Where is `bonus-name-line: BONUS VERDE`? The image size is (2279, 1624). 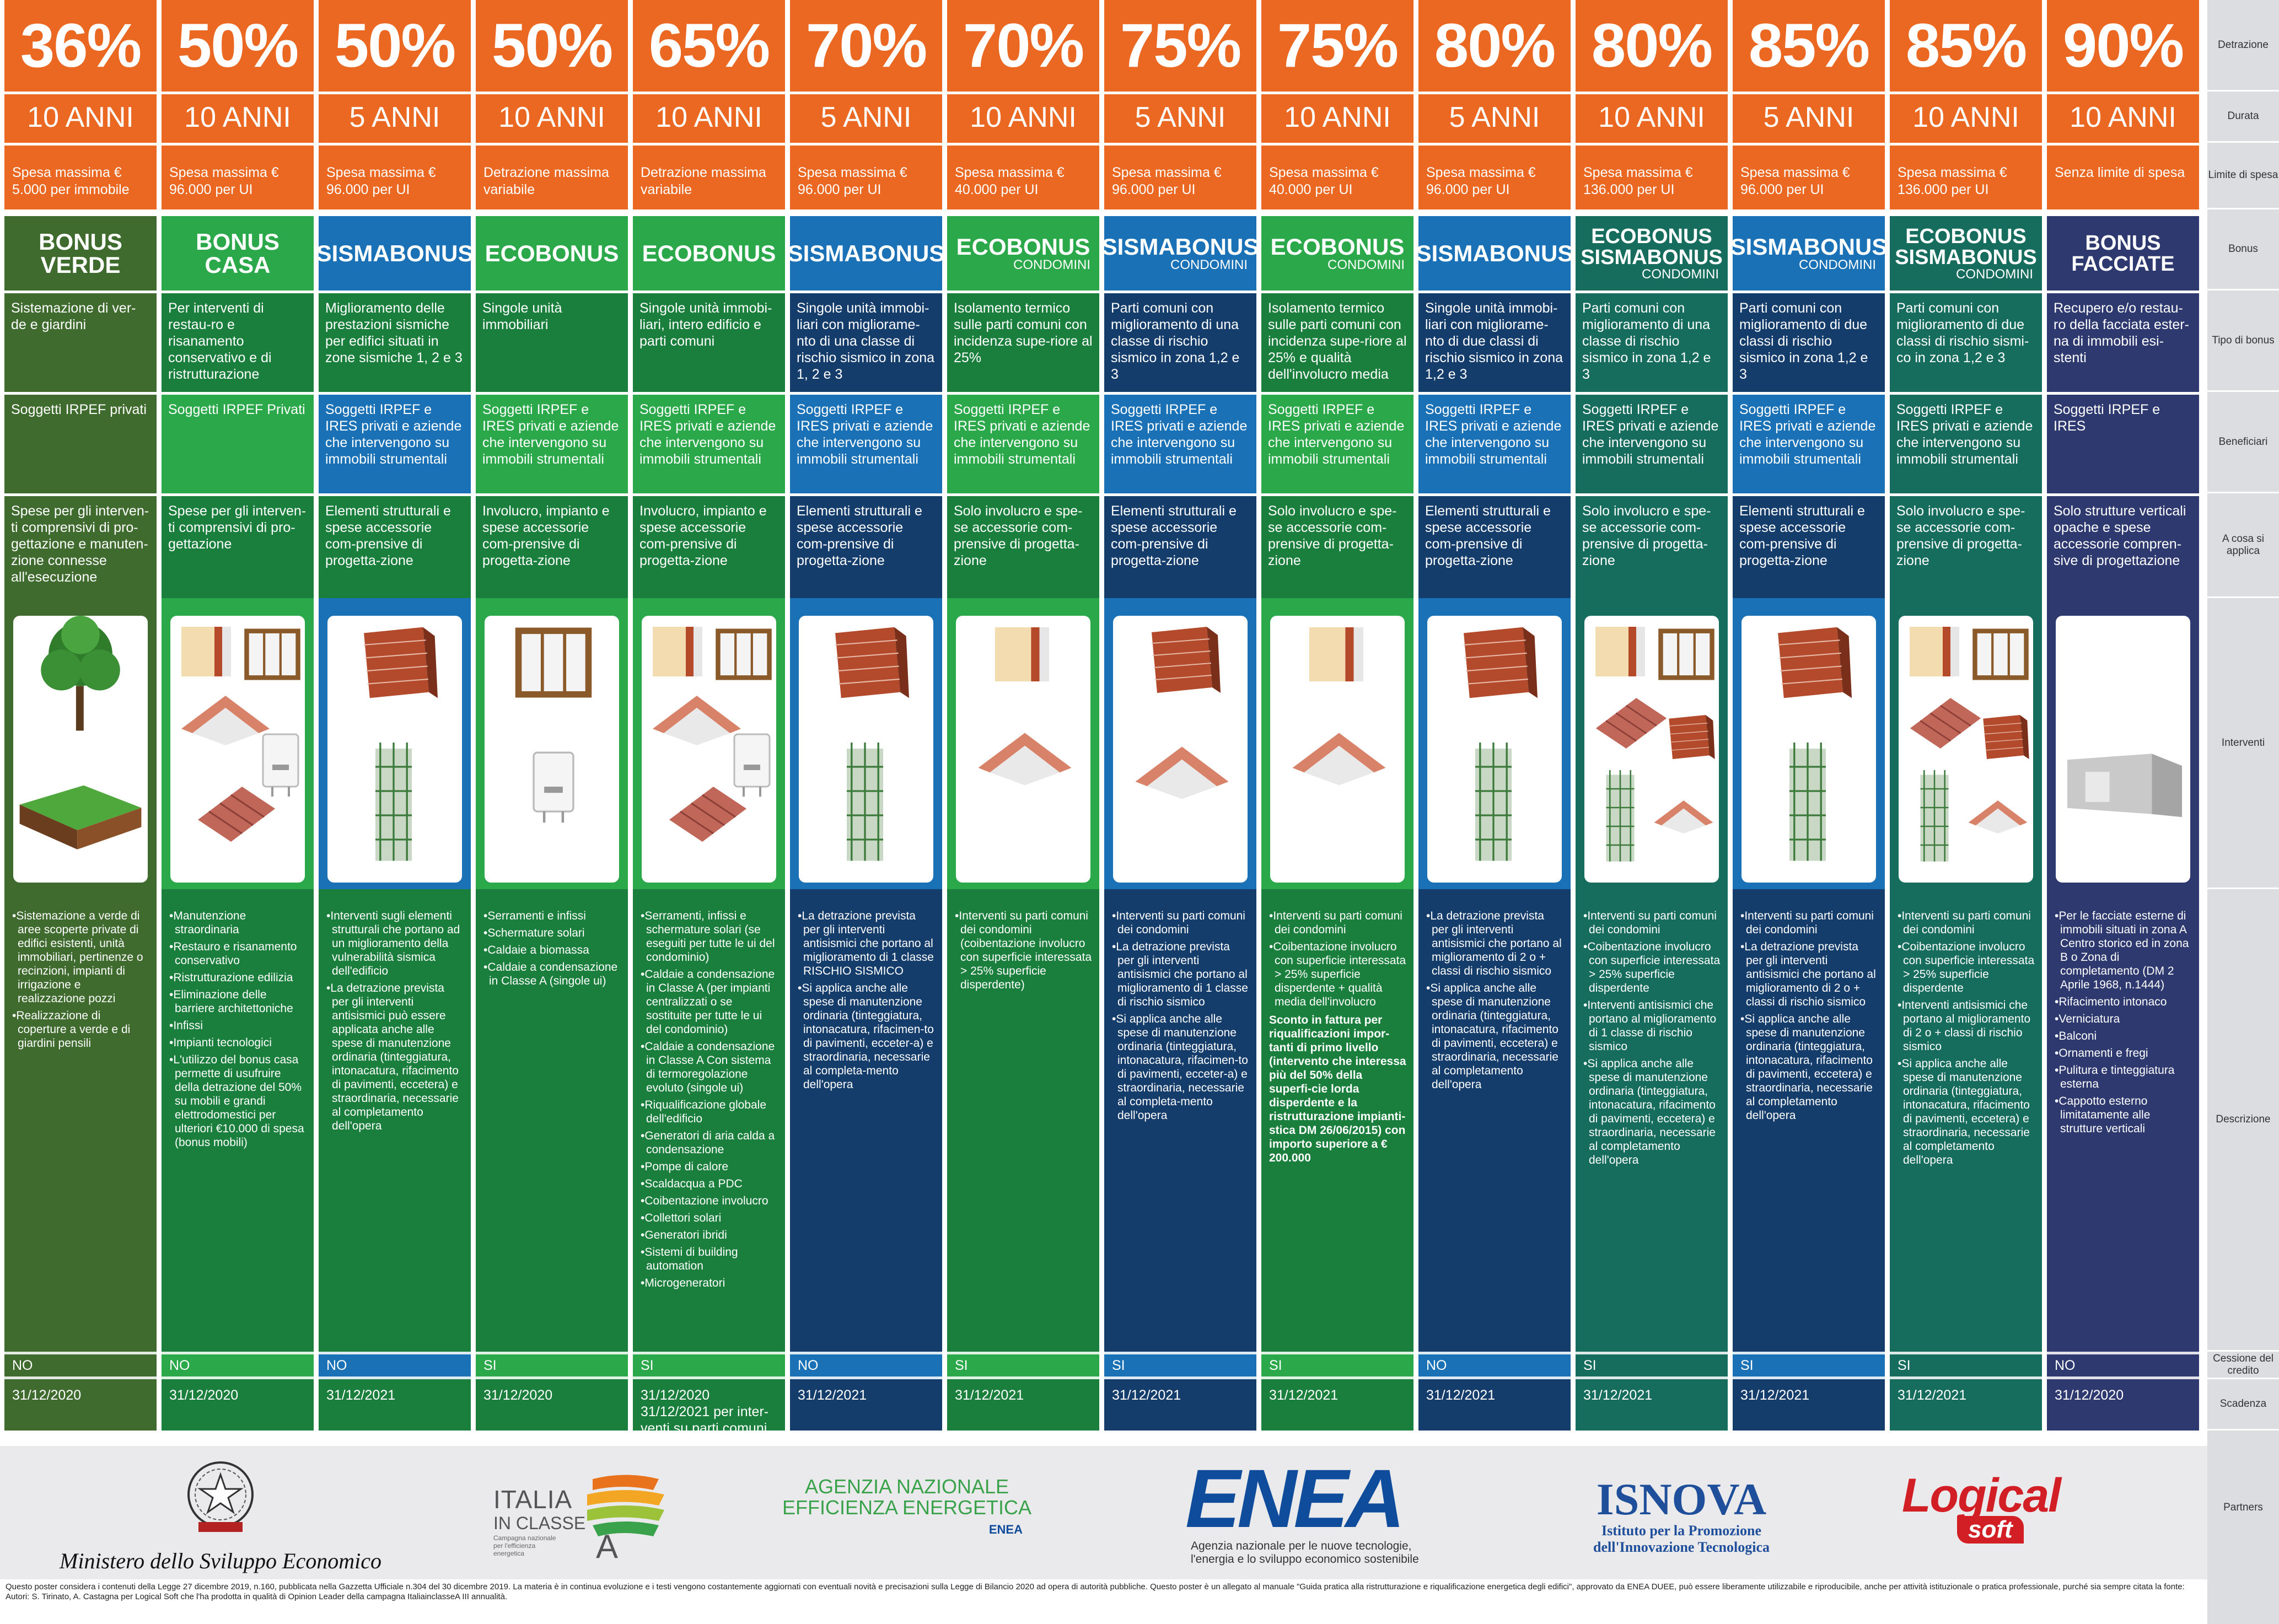
bonus-name-line: BONUS VERDE is located at coordinates (80, 253).